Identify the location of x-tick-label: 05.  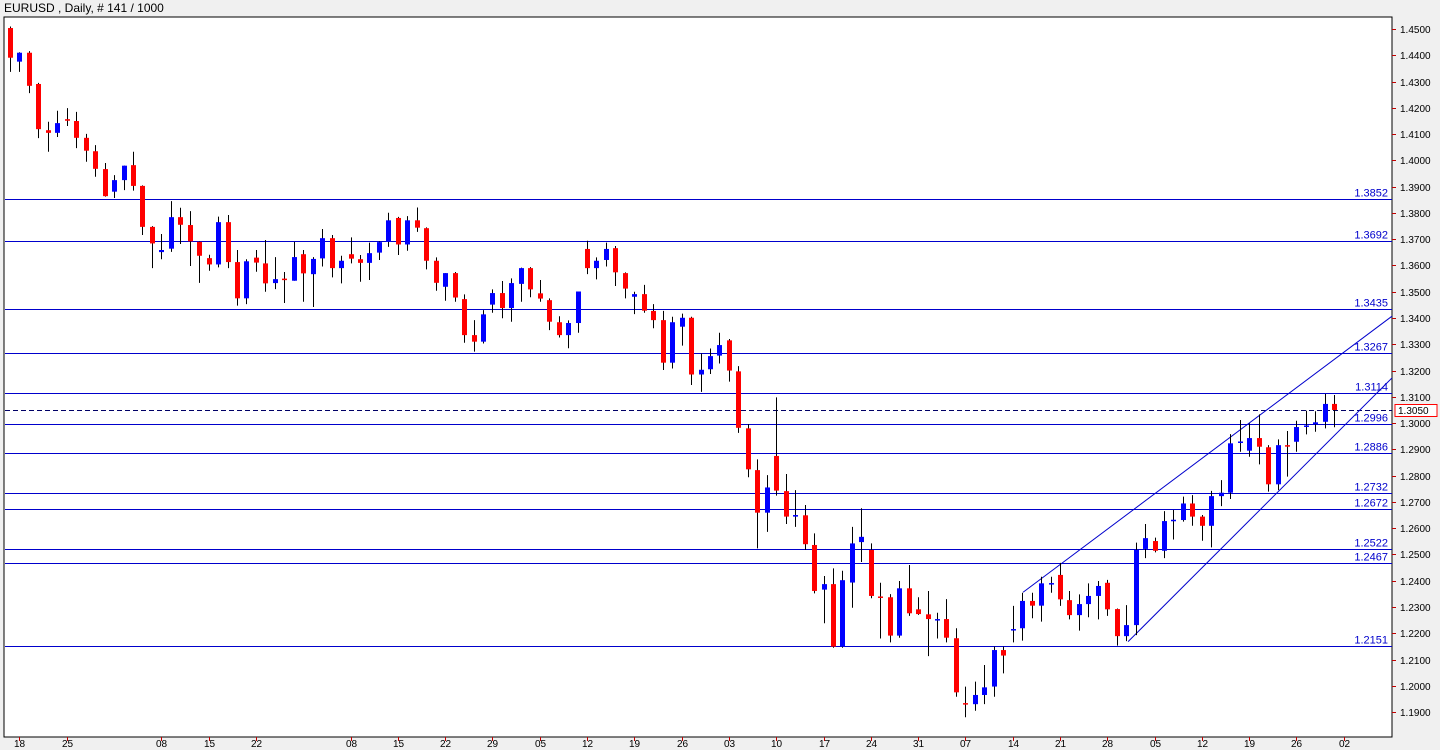
(1156, 744).